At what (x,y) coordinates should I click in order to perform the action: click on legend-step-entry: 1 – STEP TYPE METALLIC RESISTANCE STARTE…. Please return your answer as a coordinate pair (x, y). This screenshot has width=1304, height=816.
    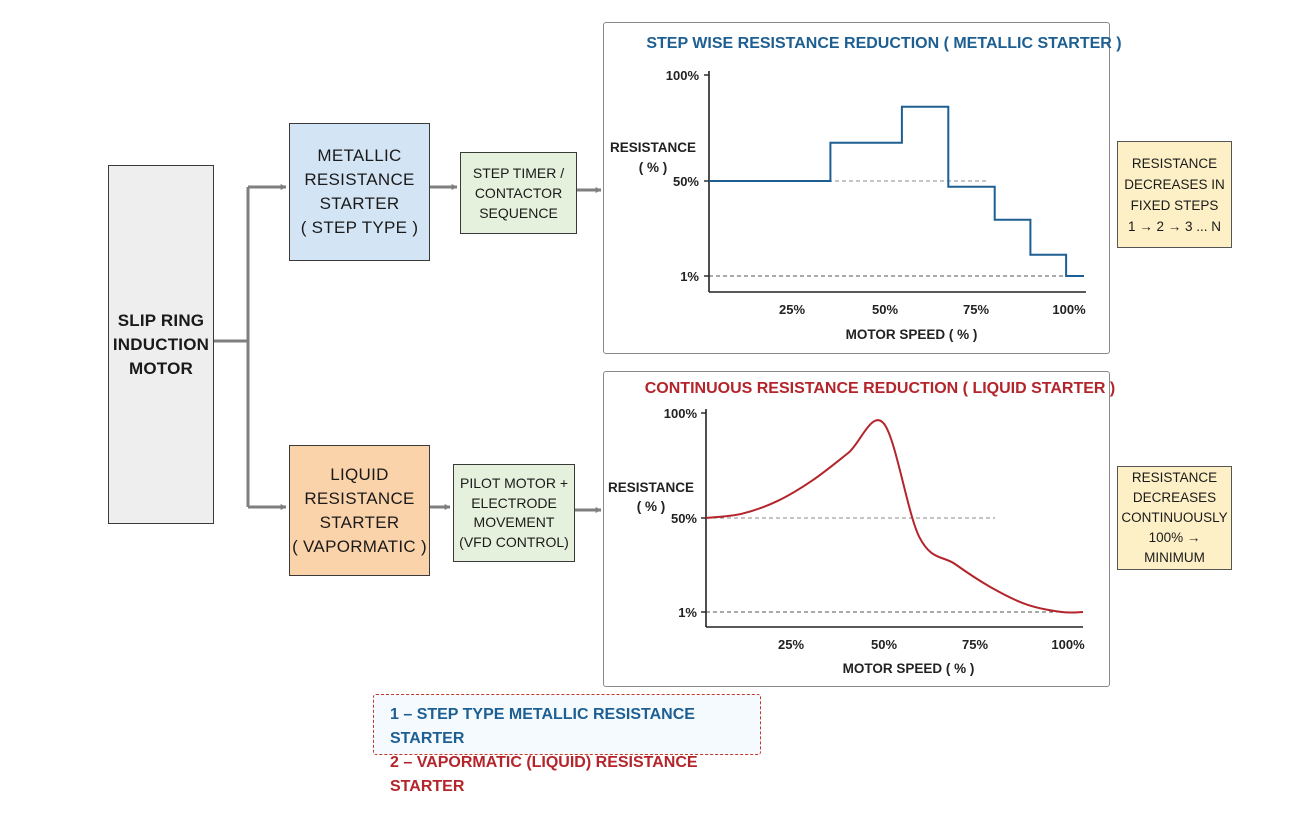
    Looking at the image, I should click on (542, 726).